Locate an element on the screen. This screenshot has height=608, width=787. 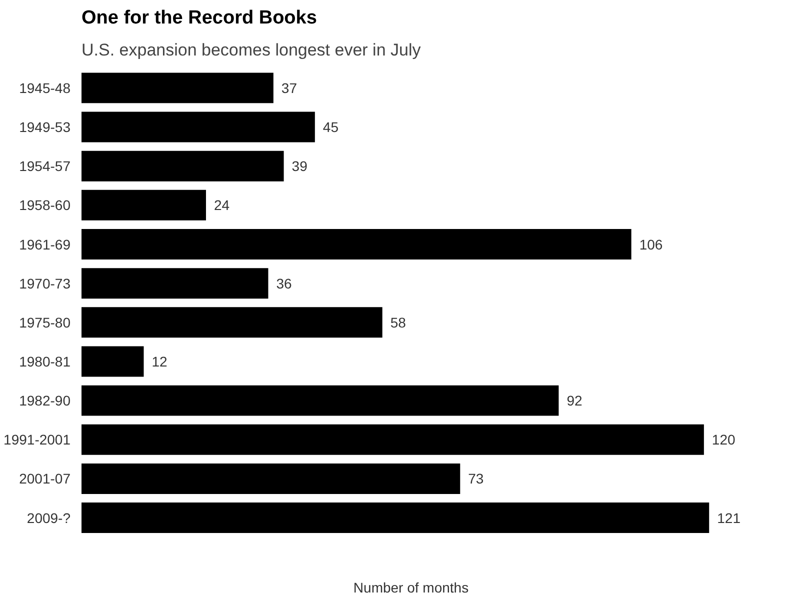
data-label: 12 is located at coordinates (160, 361).